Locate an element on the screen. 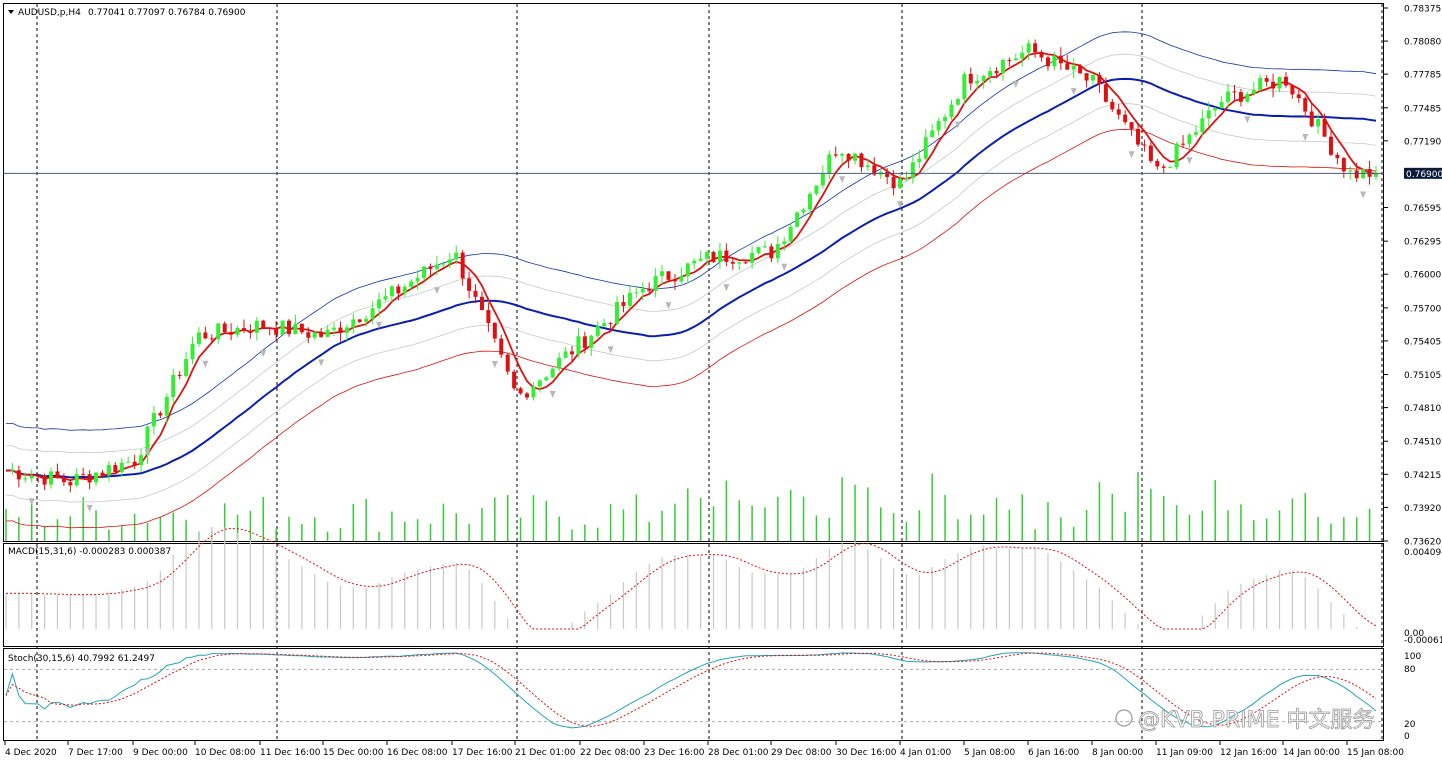 The width and height of the screenshot is (1442, 766). stochastic-indicator is located at coordinates (693, 690).